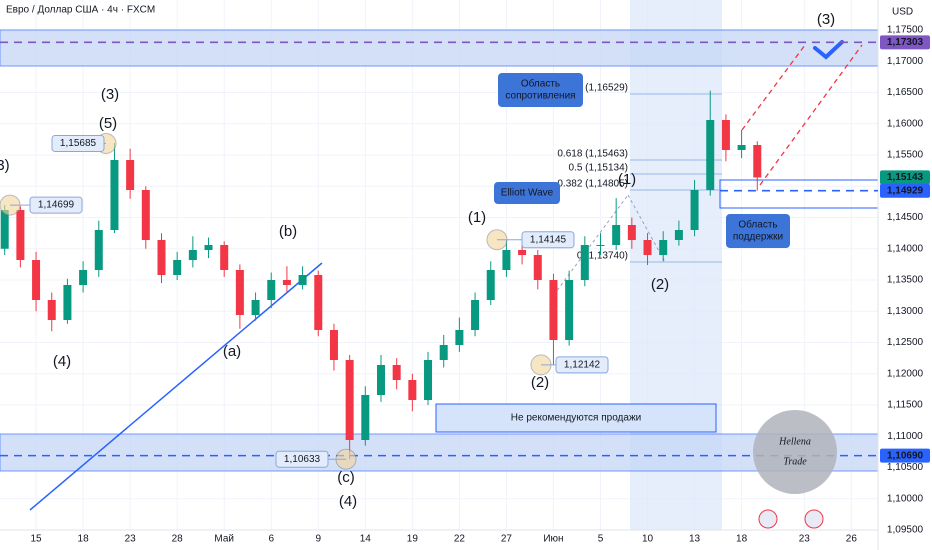 The height and width of the screenshot is (550, 932). What do you see at coordinates (80, 10) in the screenshot?
I see `chart-title: Евро / Доллар США · 4ч · FXCM` at bounding box center [80, 10].